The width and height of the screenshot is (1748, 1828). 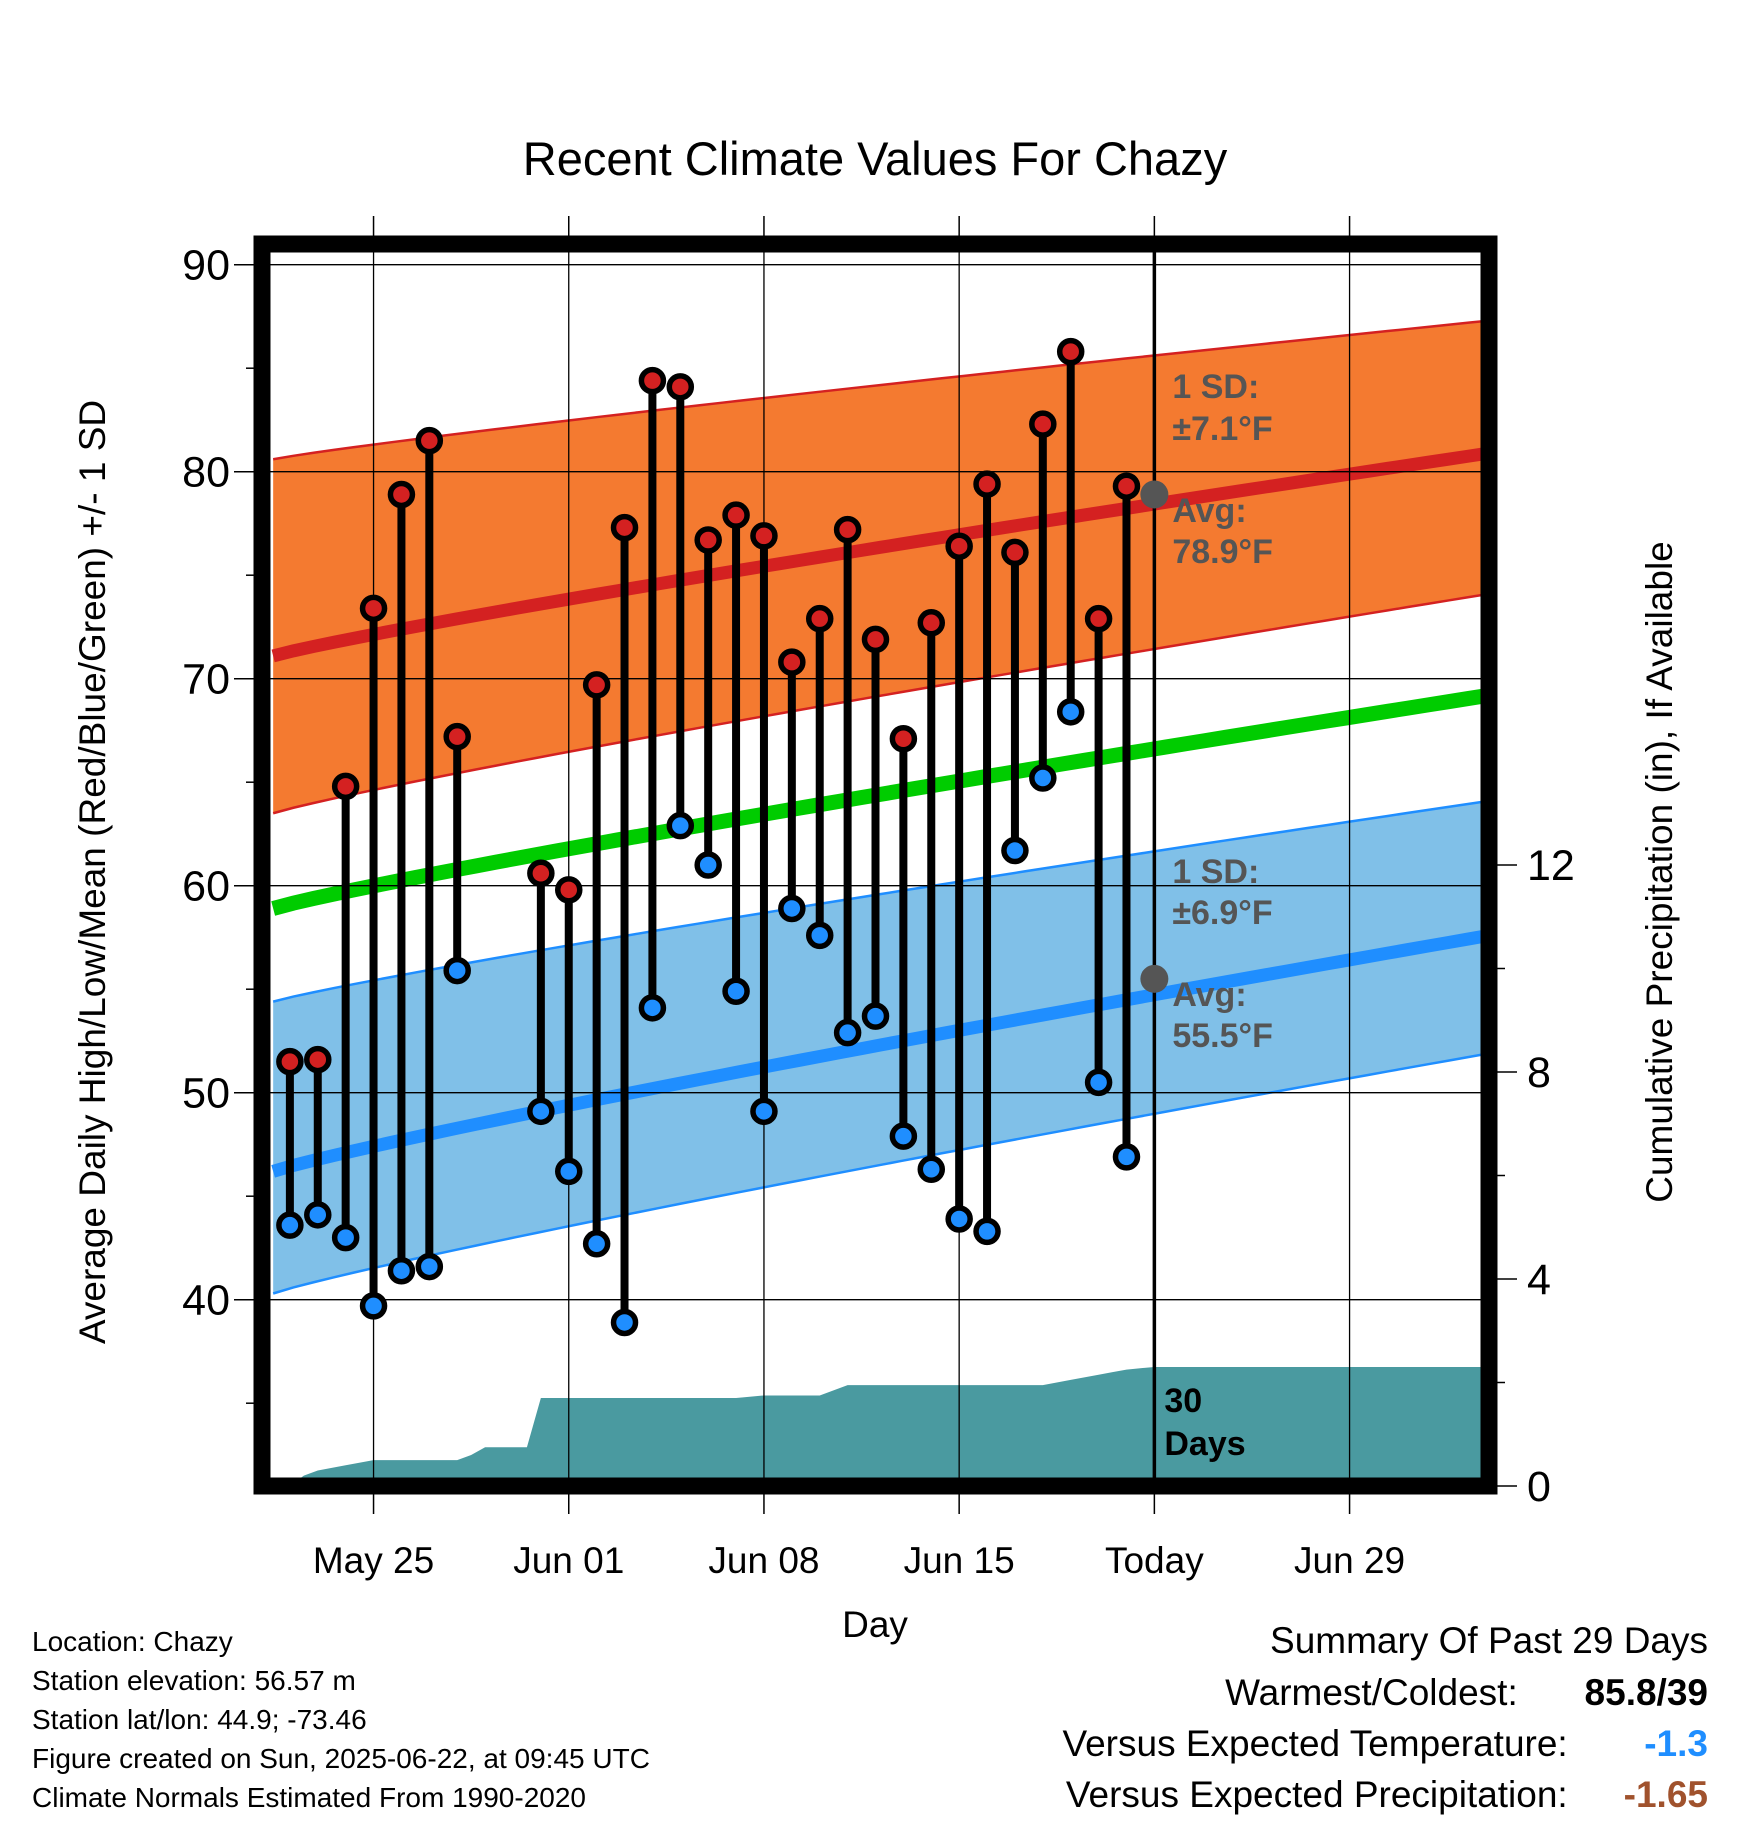 What do you see at coordinates (1646, 1692) in the screenshot?
I see `warmest-coldest-value: 85.8/39` at bounding box center [1646, 1692].